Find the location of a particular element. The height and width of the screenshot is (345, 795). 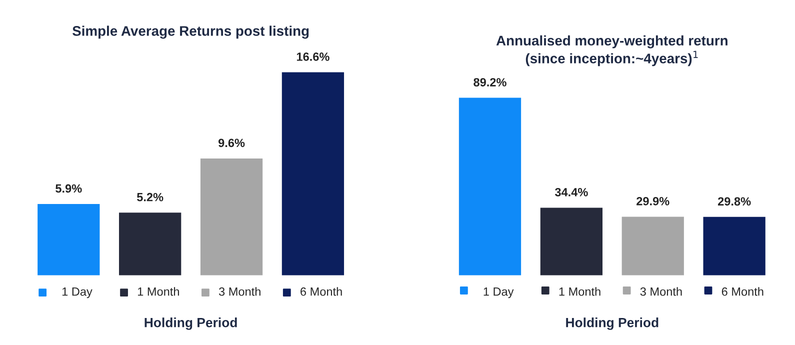

data-label: 29.9% is located at coordinates (653, 201).